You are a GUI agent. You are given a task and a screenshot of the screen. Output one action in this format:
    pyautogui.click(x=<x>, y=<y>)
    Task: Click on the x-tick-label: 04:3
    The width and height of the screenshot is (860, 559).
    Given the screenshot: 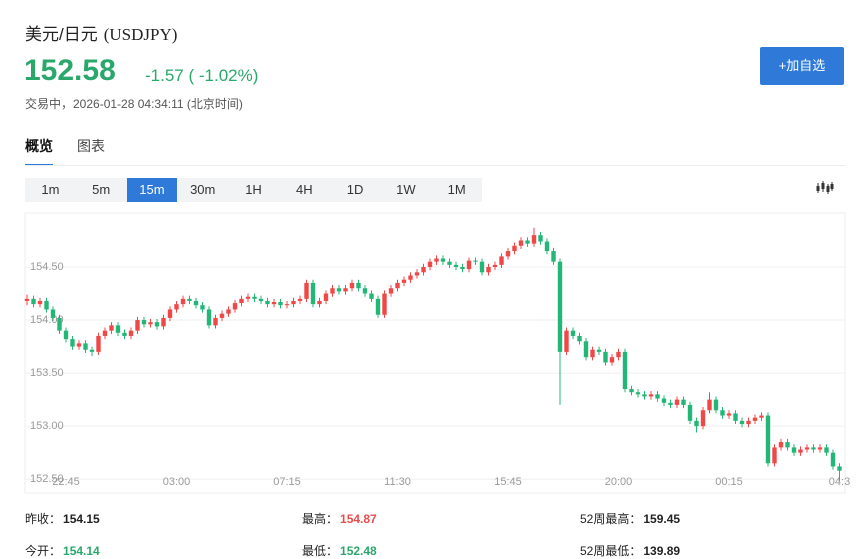 What is the action you would take?
    pyautogui.click(x=839, y=482)
    